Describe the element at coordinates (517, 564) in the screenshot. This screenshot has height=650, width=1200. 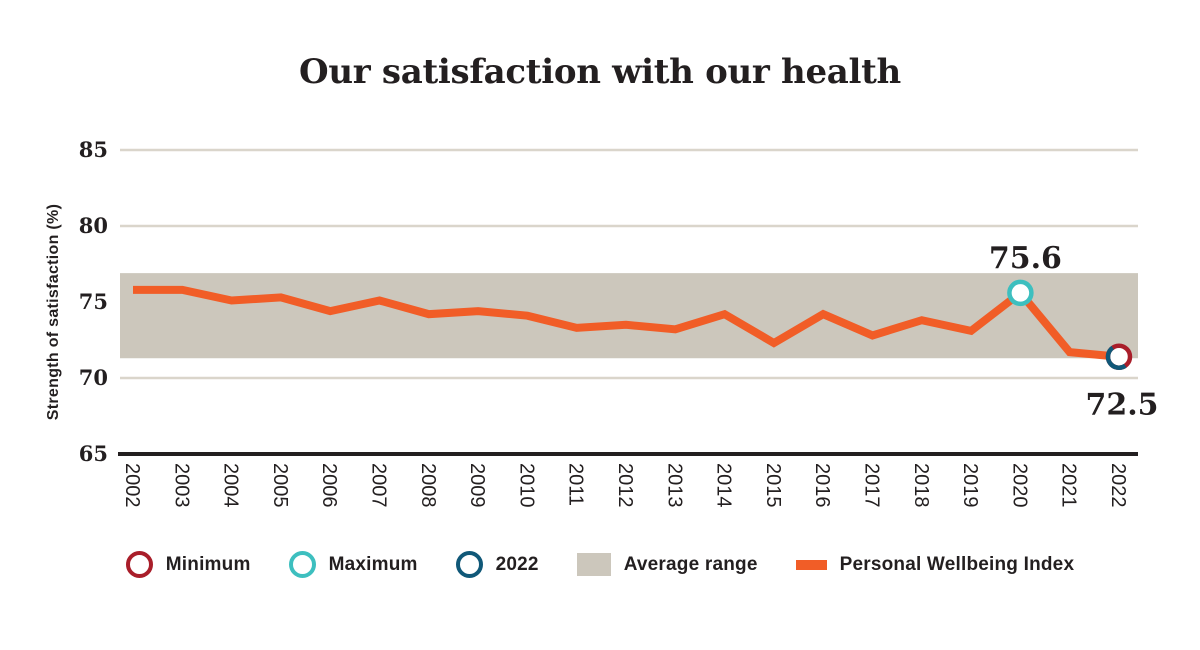
I see `legend-label: 2022` at that location.